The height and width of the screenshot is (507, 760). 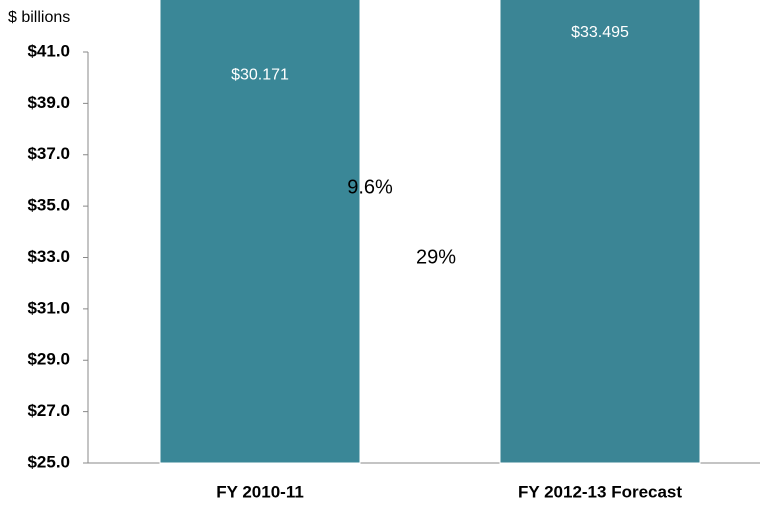 I want to click on annotation: 29%, so click(x=436, y=257).